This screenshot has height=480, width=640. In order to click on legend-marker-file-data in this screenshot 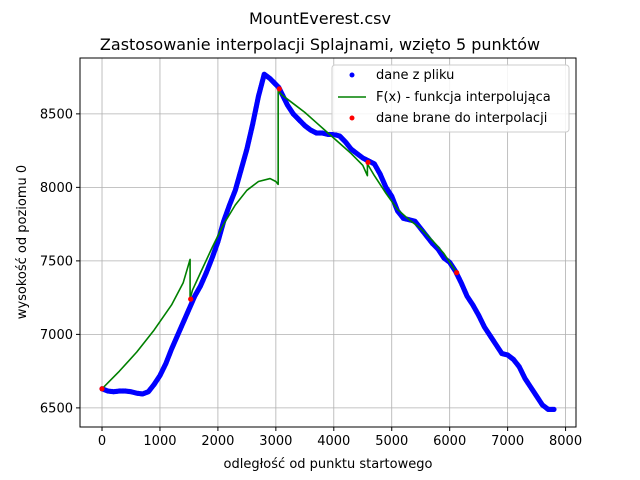, I will do `click(352, 75)`.